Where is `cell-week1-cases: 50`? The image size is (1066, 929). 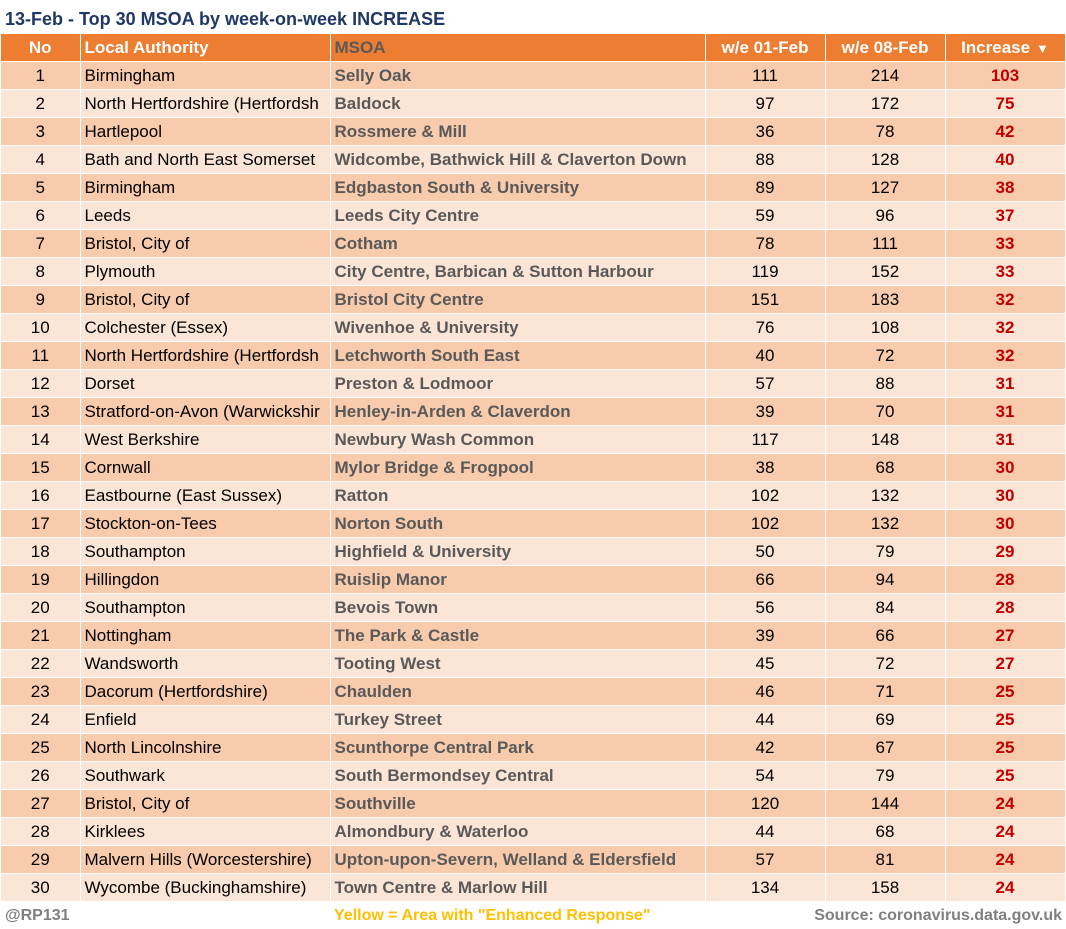
cell-week1-cases: 50 is located at coordinates (765, 551).